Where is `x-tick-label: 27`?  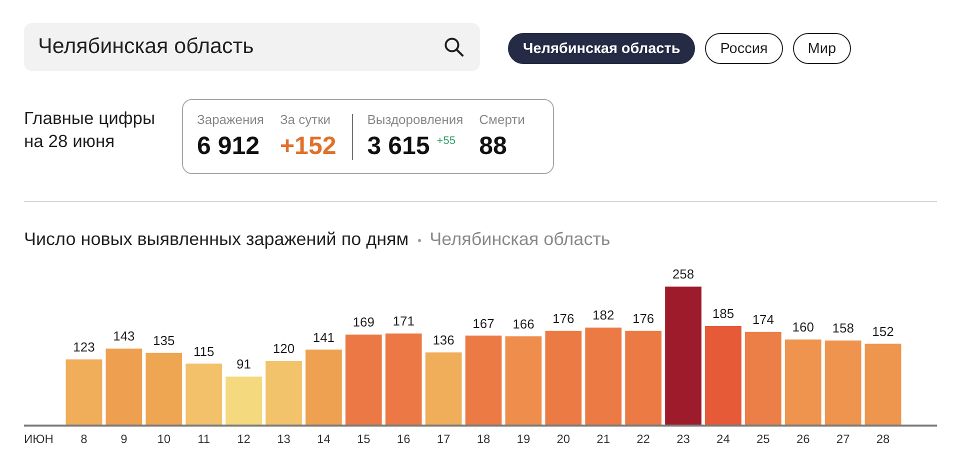 x-tick-label: 27 is located at coordinates (843, 439).